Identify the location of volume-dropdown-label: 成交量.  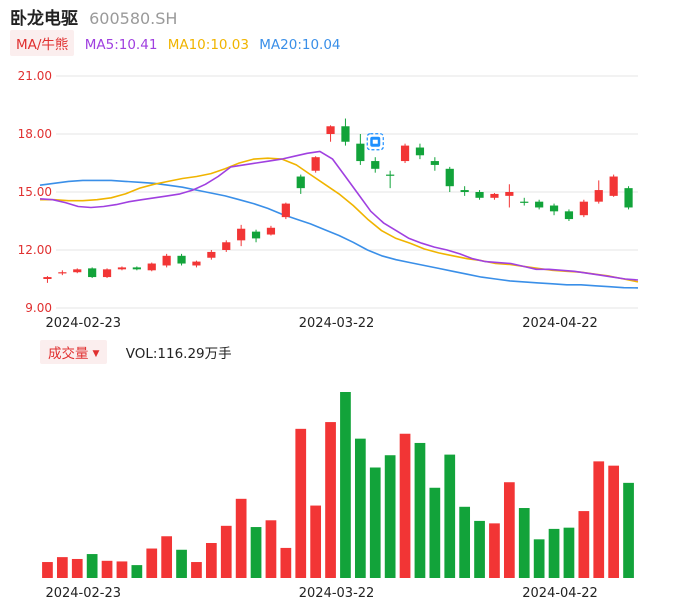
(68, 354).